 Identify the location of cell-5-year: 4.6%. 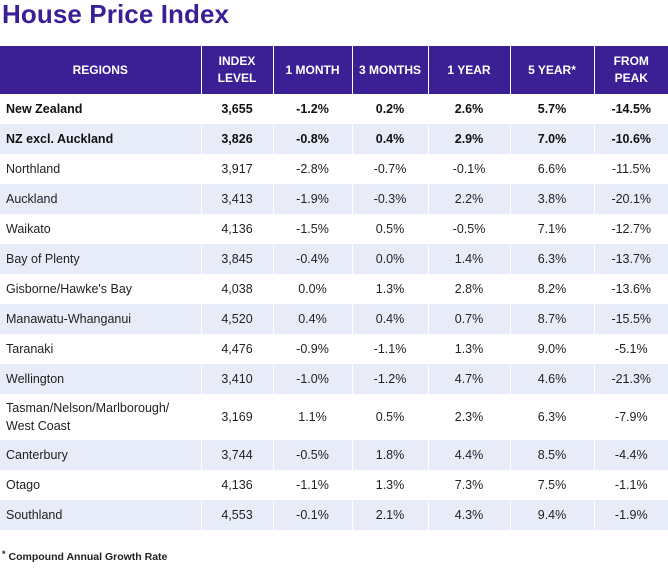
(552, 379).